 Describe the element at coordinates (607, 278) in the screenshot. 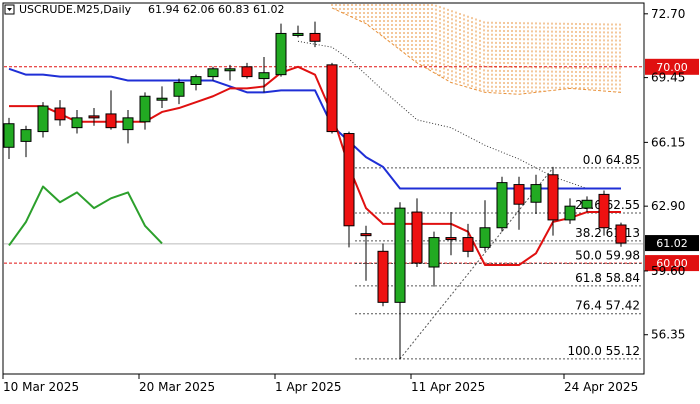

I see `fib-level-label: 61.8 58.84` at that location.